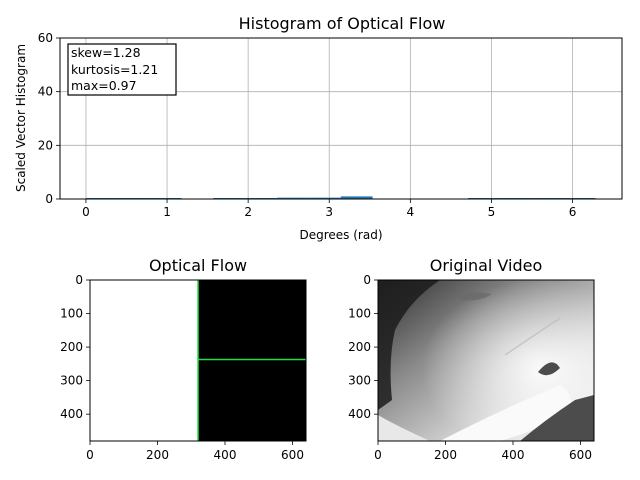 This screenshot has width=640, height=480. Describe the element at coordinates (248, 212) in the screenshot. I see `x-tick-label: 2` at that location.